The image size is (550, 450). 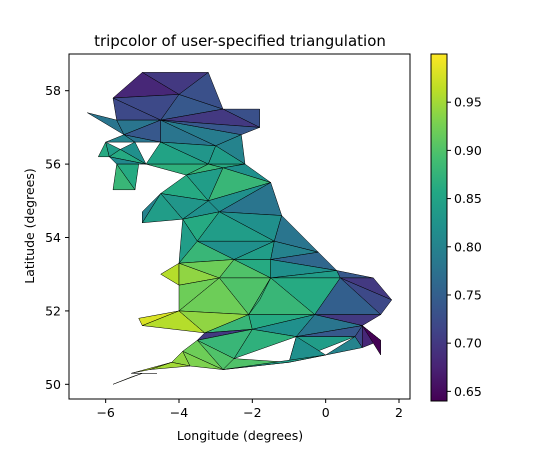 I want to click on colorbar-tick-label: 0.75, so click(x=468, y=294).